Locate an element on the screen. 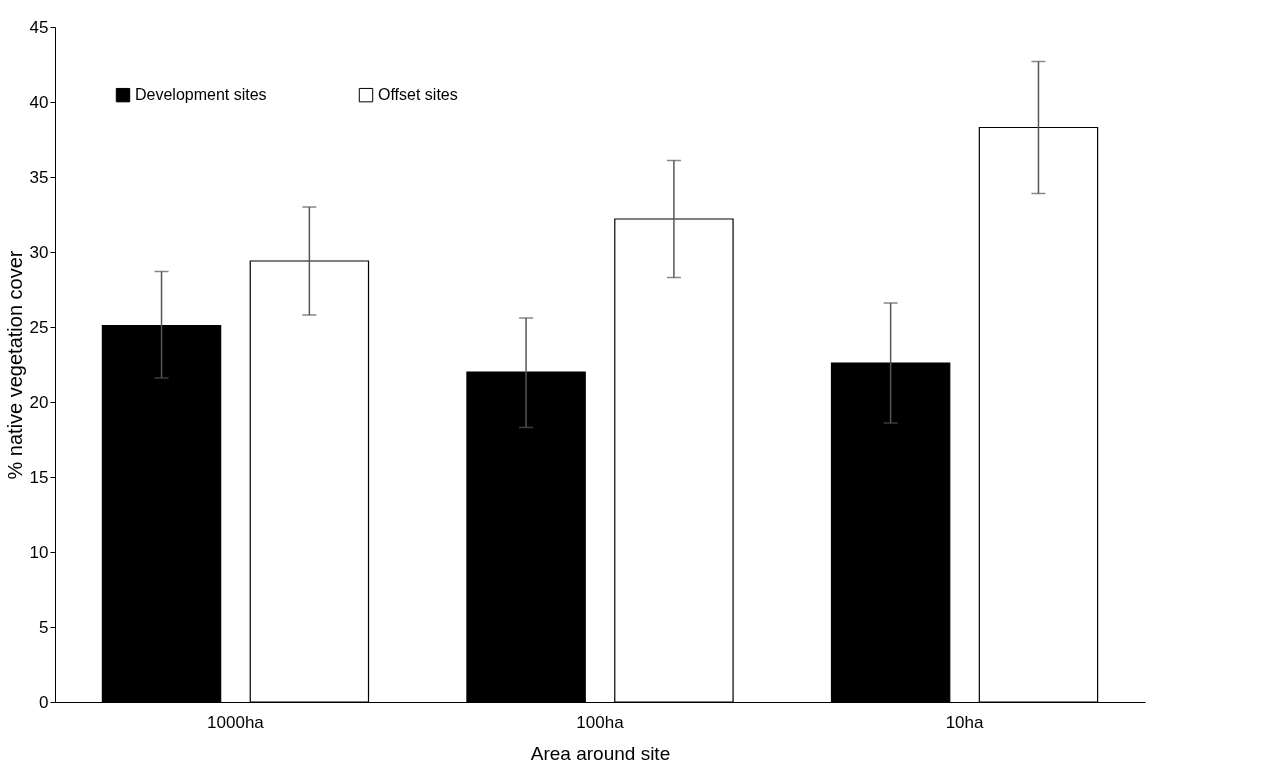  y-tick-label: 10 is located at coordinates (39, 552).